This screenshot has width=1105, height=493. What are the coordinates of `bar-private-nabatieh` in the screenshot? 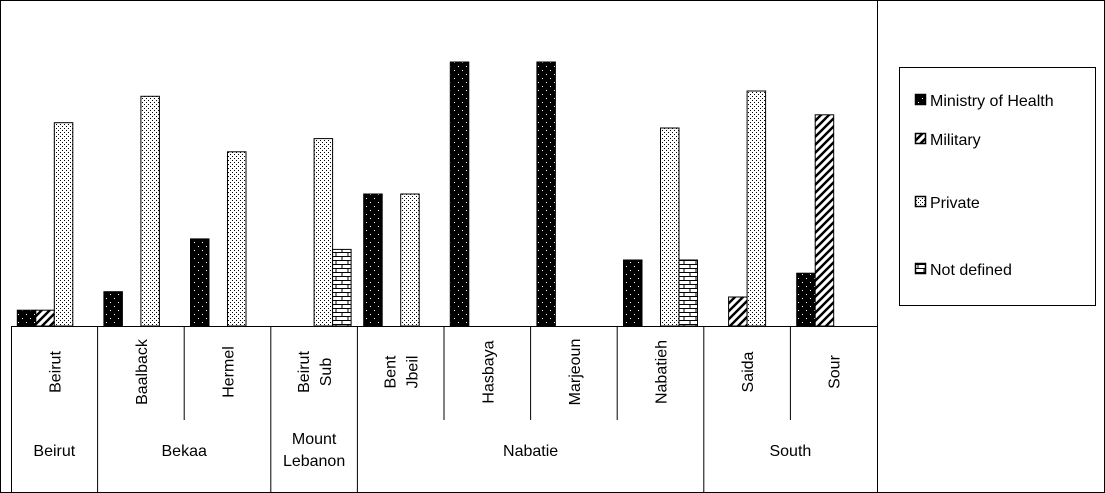 It's located at (670, 227).